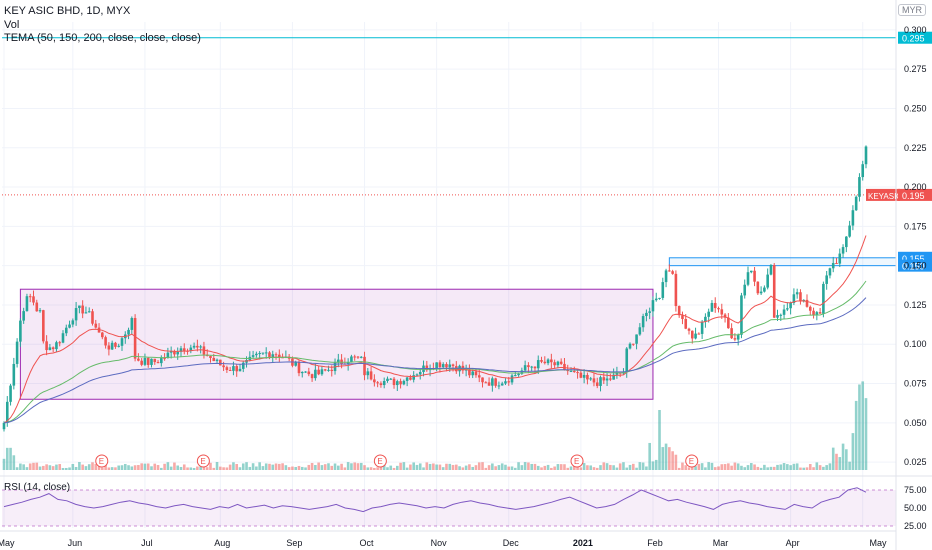  I want to click on consolidation-box, so click(336, 344).